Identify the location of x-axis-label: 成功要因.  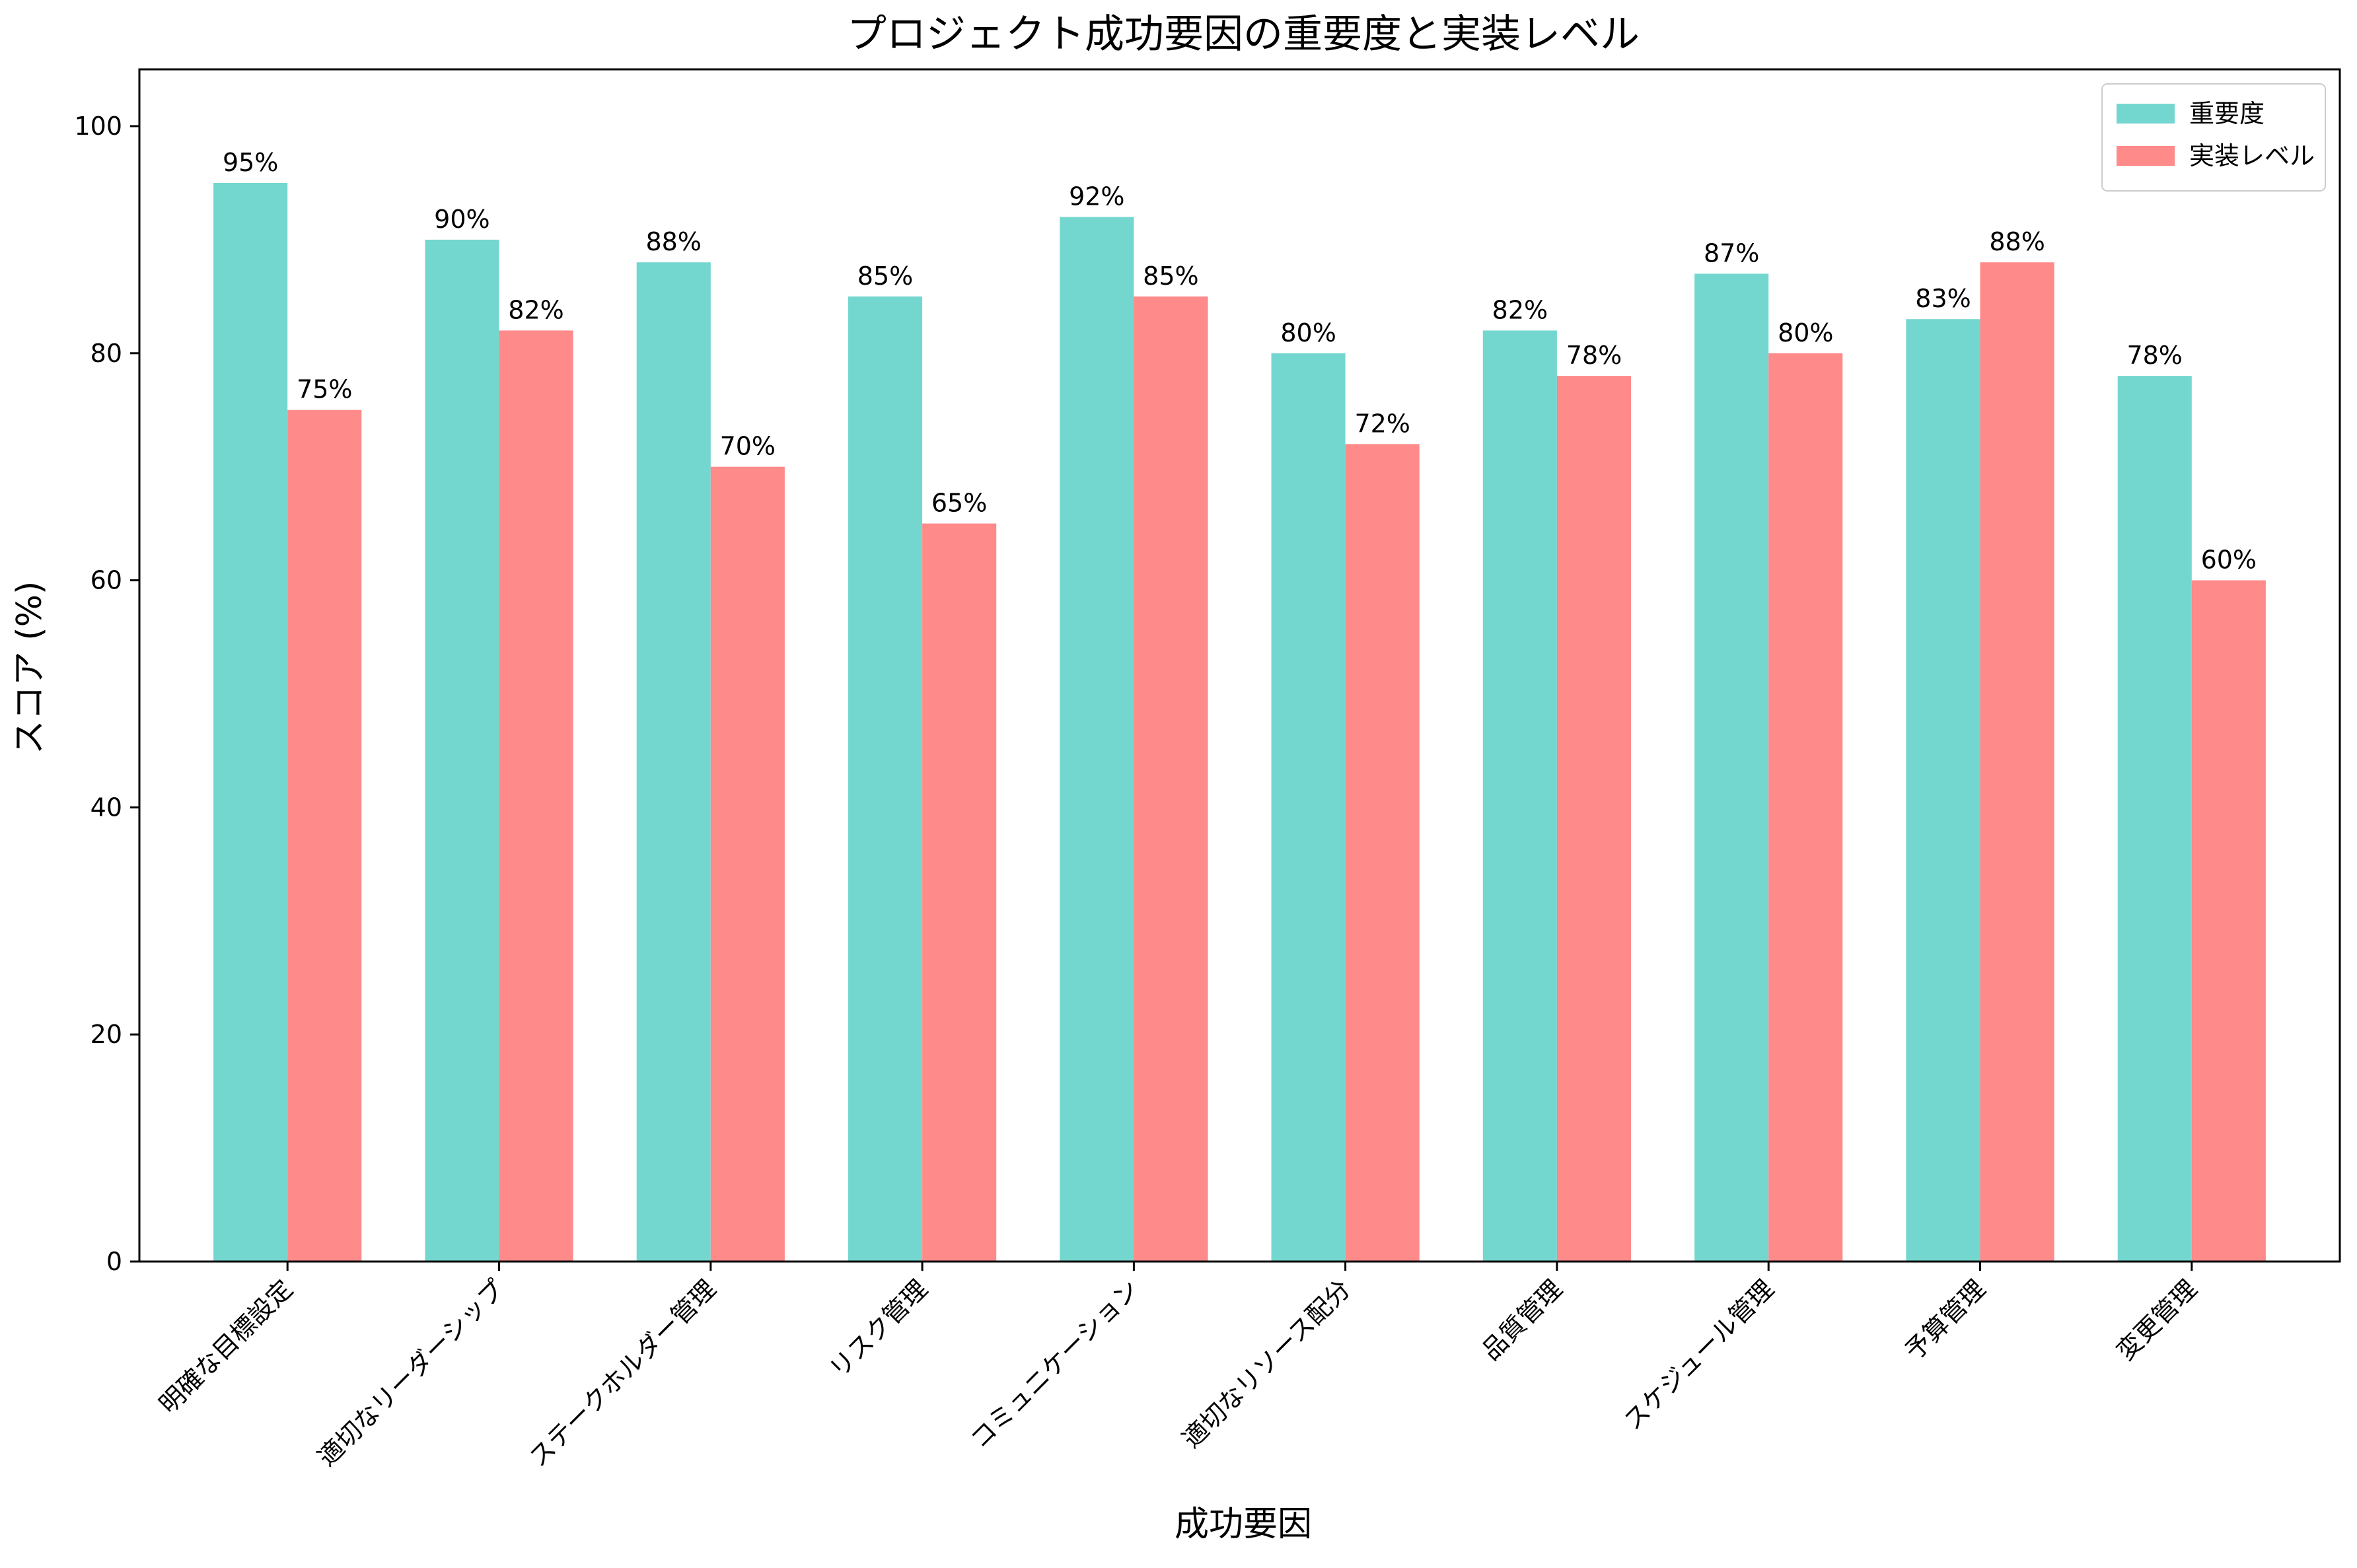
(1243, 1524).